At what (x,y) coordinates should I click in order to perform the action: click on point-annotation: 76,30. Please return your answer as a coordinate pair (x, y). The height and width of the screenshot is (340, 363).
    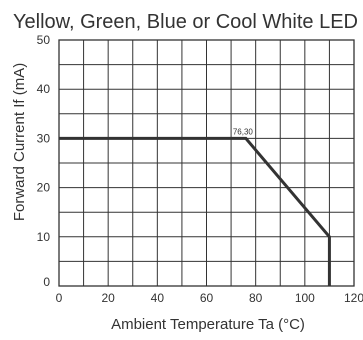
    Looking at the image, I should click on (243, 131).